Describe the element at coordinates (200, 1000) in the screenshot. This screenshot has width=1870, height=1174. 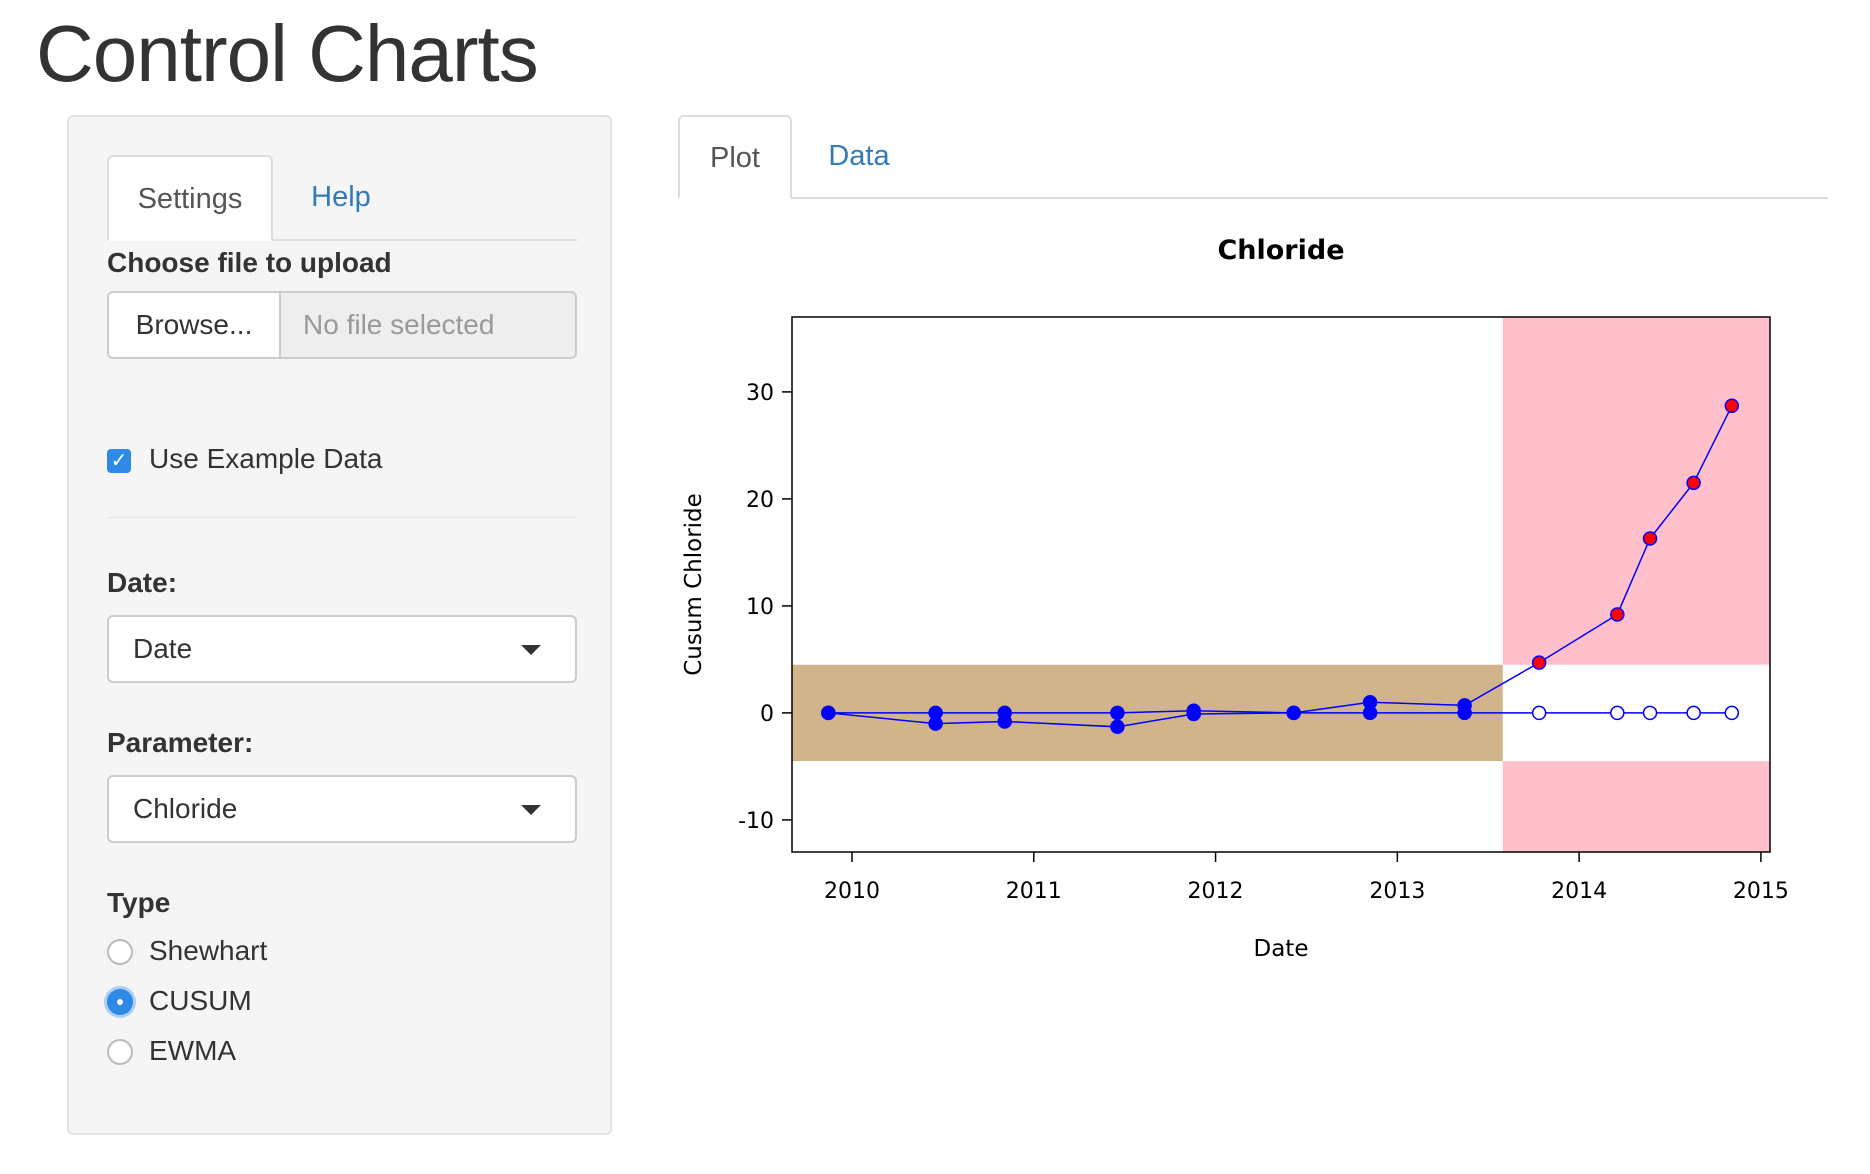
I see `cusum-label: CUSUM` at that location.